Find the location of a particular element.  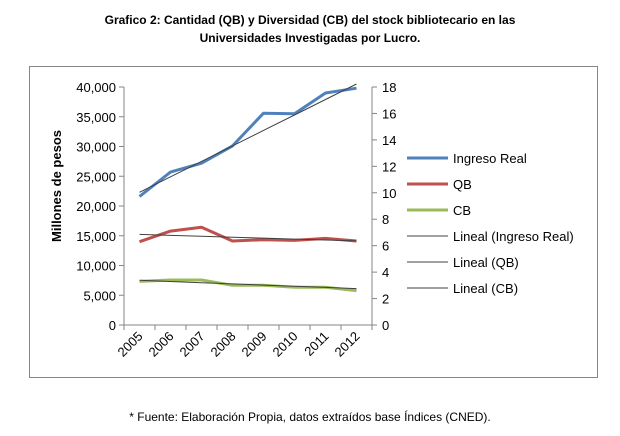

trendline-lineal-cb- is located at coordinates (248, 284).